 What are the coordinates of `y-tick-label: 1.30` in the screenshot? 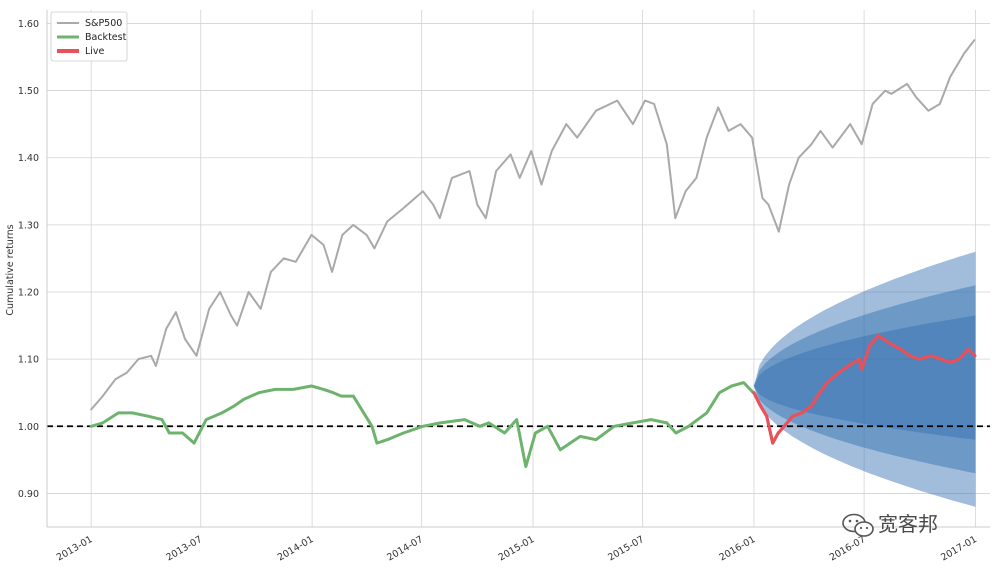 It's located at (28, 225).